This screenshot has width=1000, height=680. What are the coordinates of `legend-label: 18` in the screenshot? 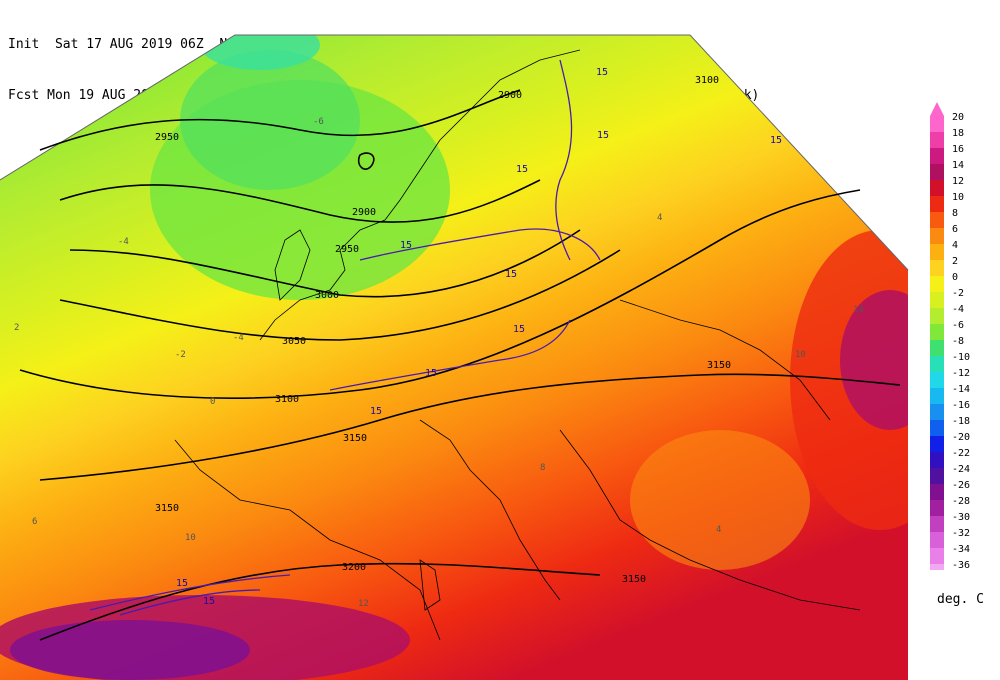 It's located at (958, 133).